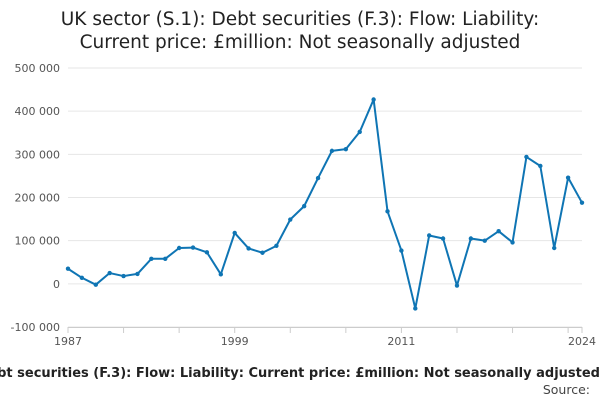 This screenshot has height=400, width=600. I want to click on x-axis: 1987 1999 2011 2024, so click(325, 337).